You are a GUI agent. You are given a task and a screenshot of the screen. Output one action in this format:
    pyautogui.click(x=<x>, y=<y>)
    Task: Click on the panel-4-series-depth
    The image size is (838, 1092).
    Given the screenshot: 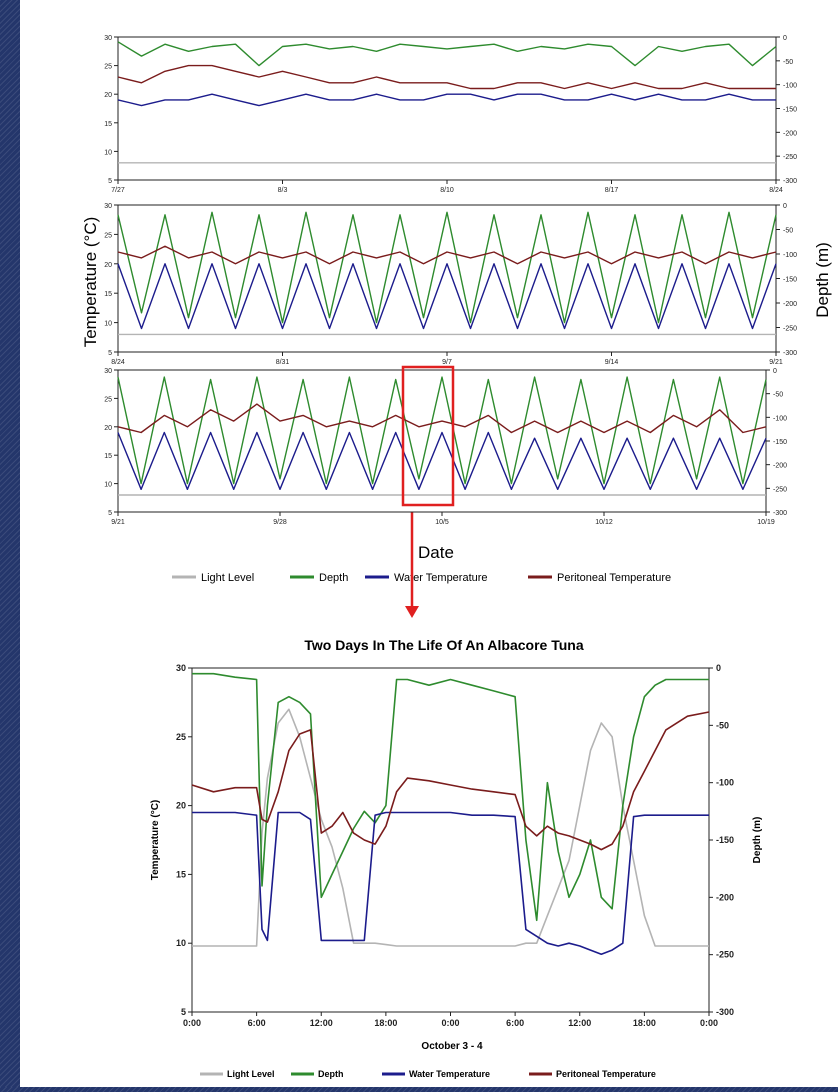 What is the action you would take?
    pyautogui.click(x=450, y=797)
    